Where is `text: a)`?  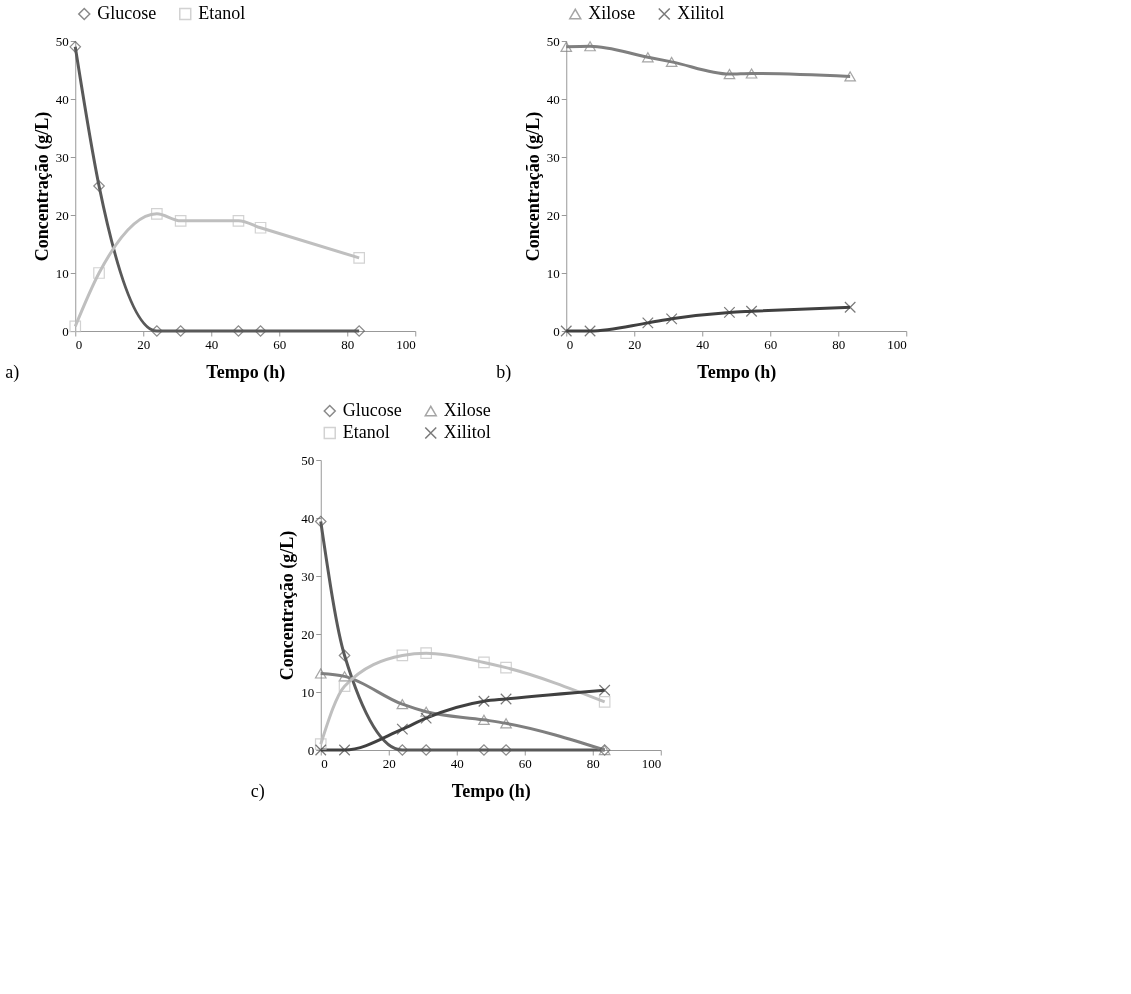 text: a) is located at coordinates (12, 372).